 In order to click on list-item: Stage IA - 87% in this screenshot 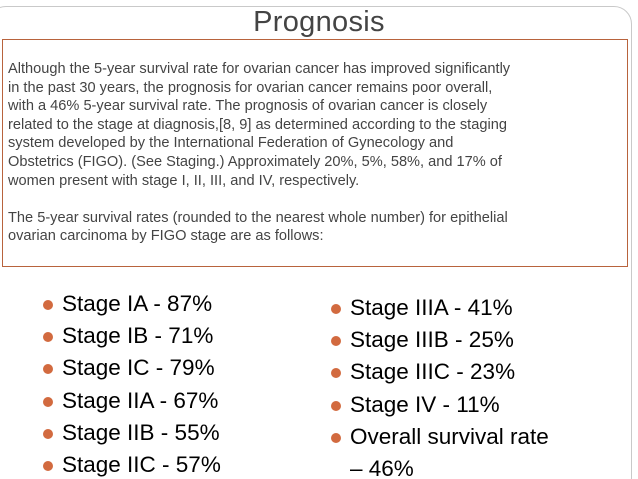, I will do `click(131, 304)`.